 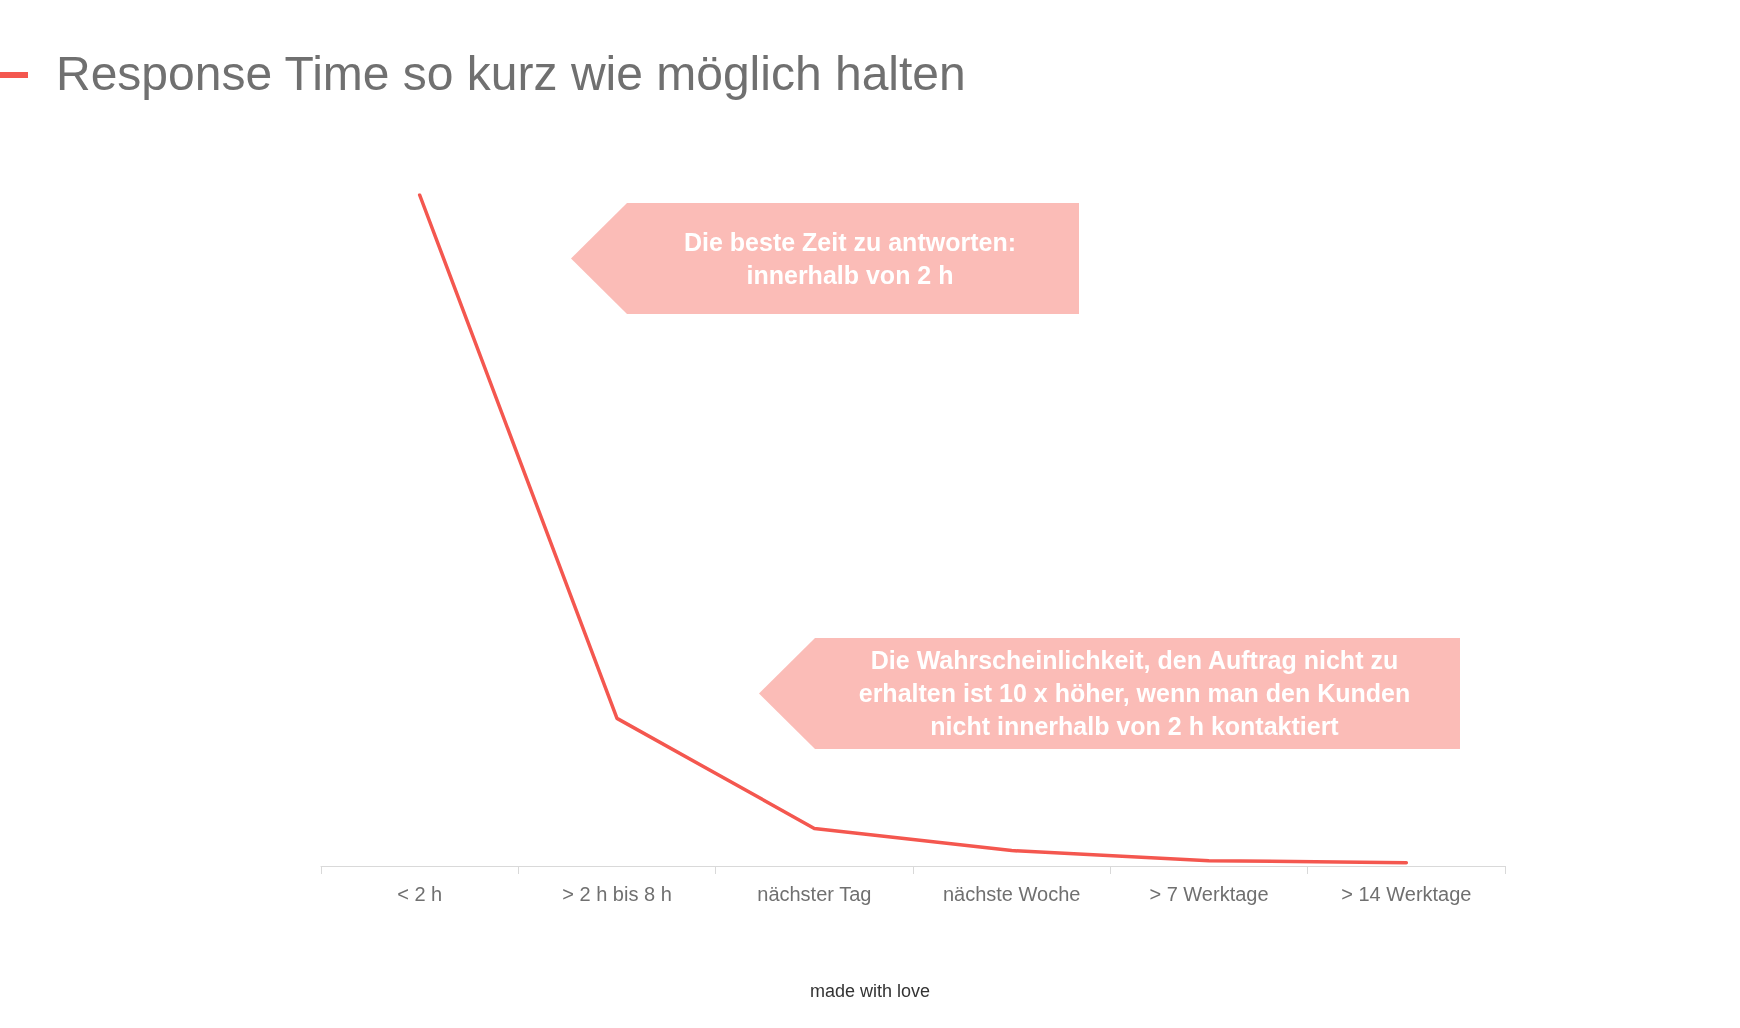 I want to click on x-tick-label: nächster Tag, so click(x=814, y=894).